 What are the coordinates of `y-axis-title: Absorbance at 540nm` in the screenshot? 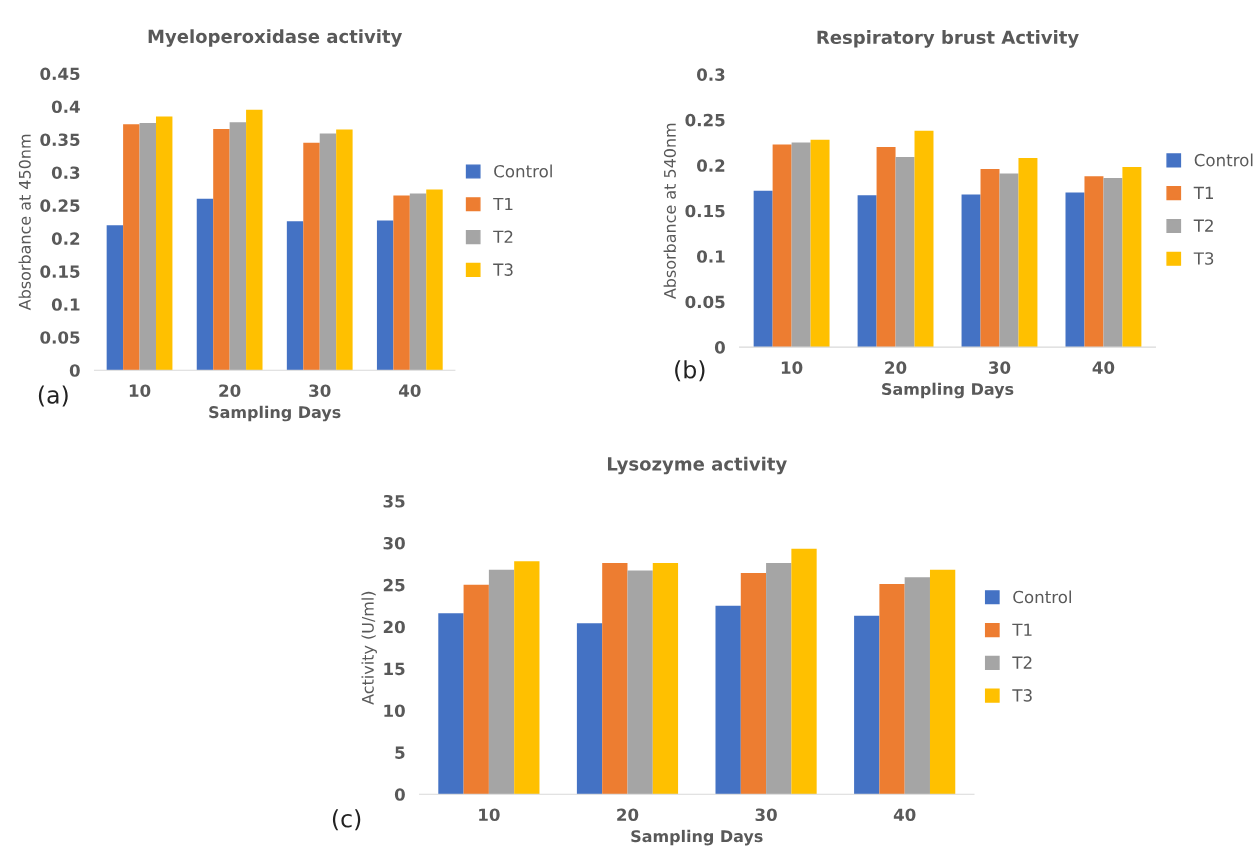 It's located at (669, 211).